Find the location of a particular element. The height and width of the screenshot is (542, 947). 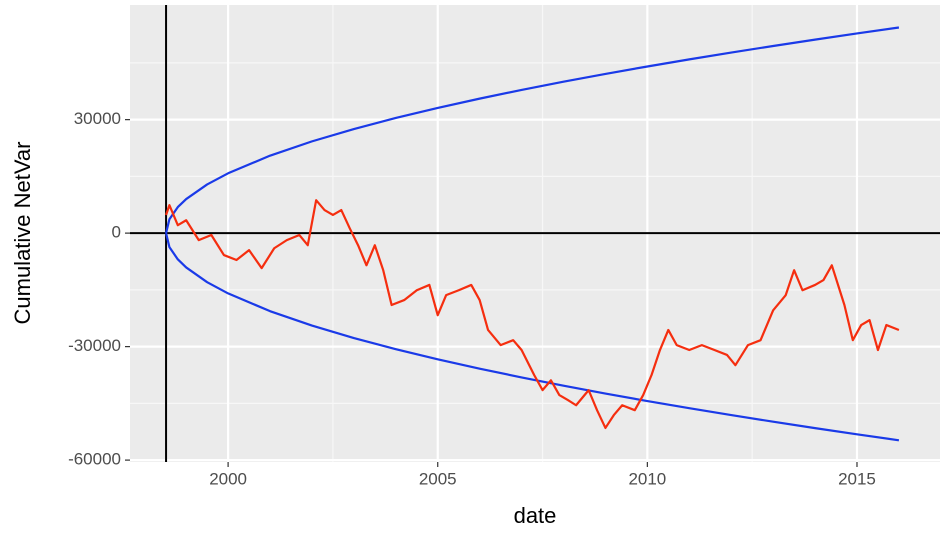

y-tick-label: 0 is located at coordinates (116, 232).